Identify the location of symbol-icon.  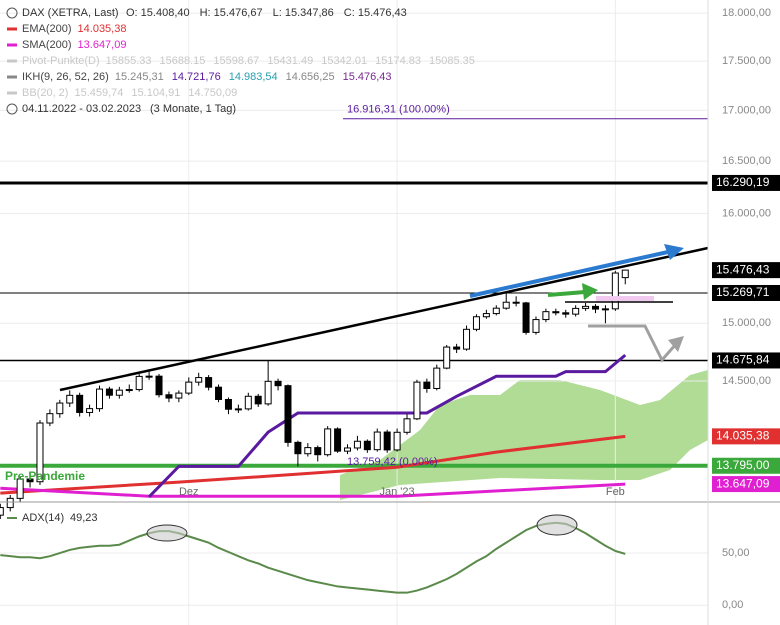
(12, 13).